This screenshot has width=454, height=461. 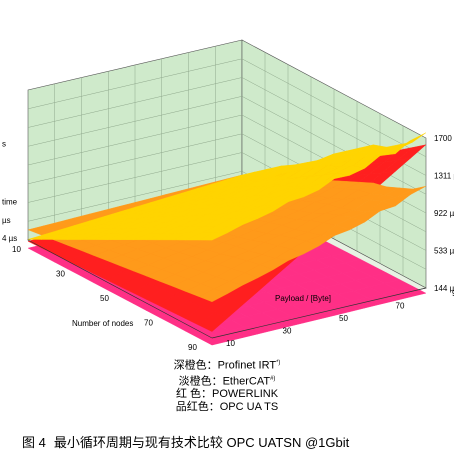 What do you see at coordinates (273, 378) in the screenshot?
I see `legend-sup: #)` at bounding box center [273, 378].